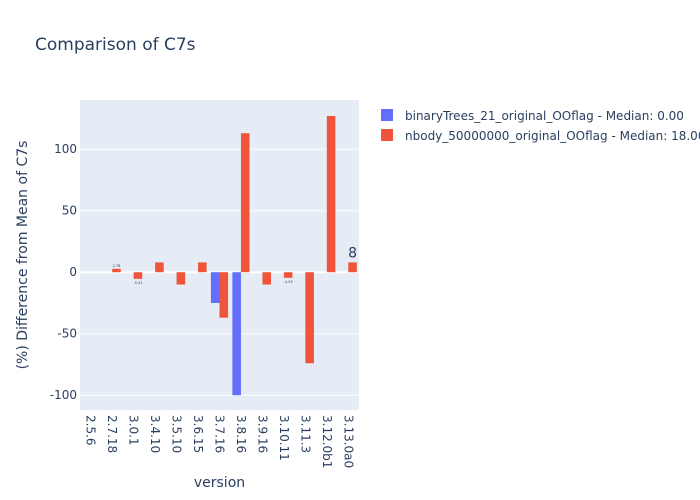 This screenshot has height=500, width=700. What do you see at coordinates (134, 430) in the screenshot?
I see `x-tick-label: 3.0.1` at bounding box center [134, 430].